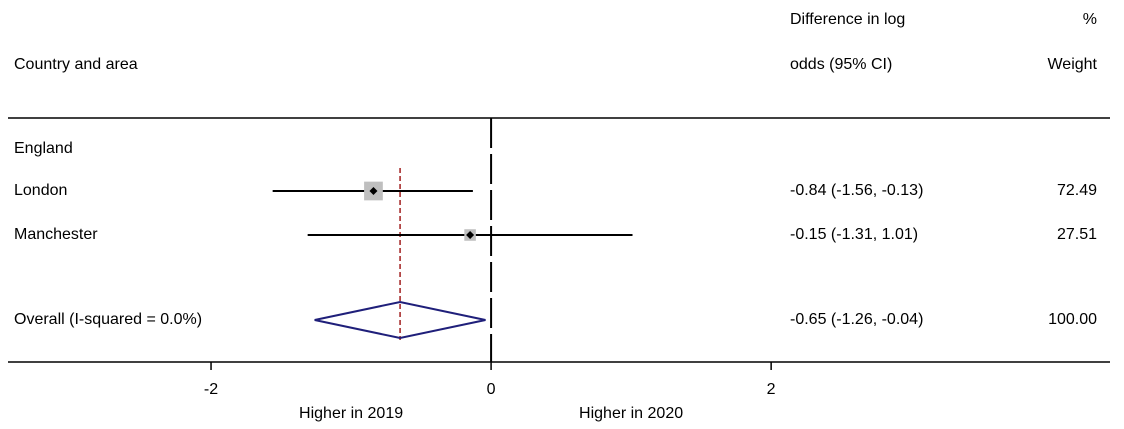 The height and width of the screenshot is (429, 1124). Describe the element at coordinates (631, 413) in the screenshot. I see `x-annotation: Higher in 2020` at that location.